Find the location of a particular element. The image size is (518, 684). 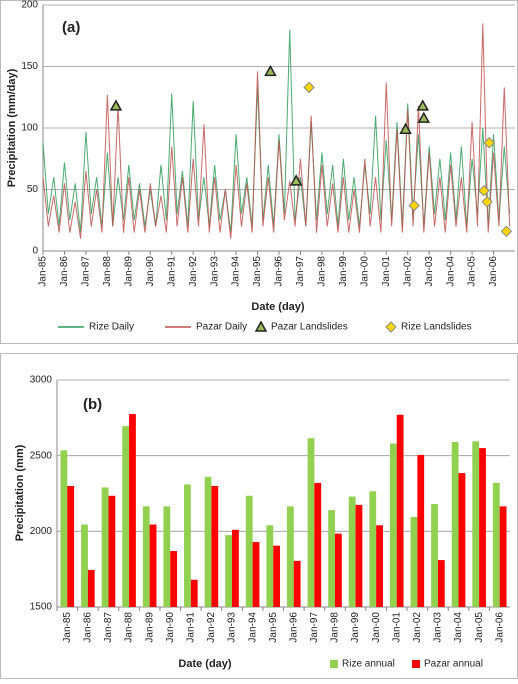

legend-label: Pazar Daily is located at coordinates (221, 327).